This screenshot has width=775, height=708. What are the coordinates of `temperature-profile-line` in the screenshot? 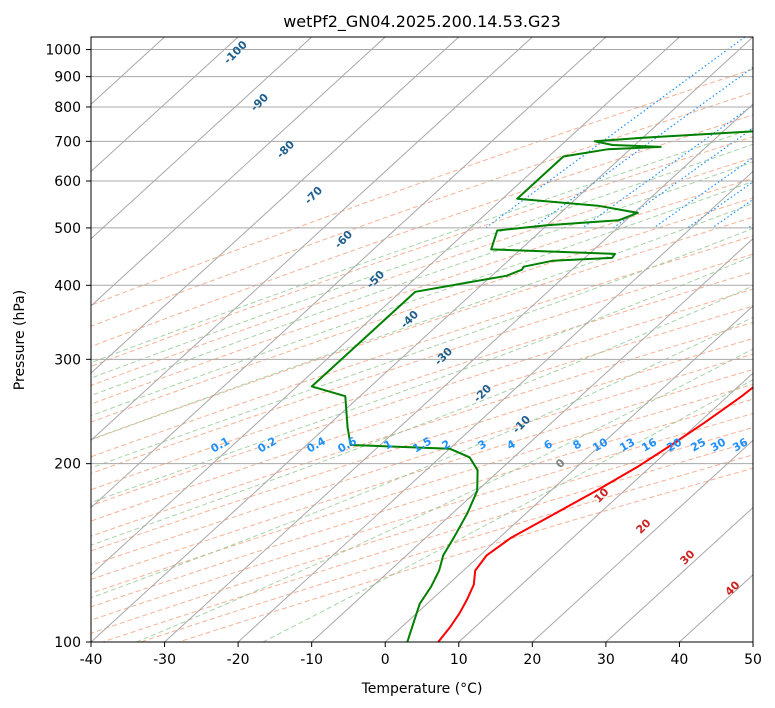 It's located at (595, 514).